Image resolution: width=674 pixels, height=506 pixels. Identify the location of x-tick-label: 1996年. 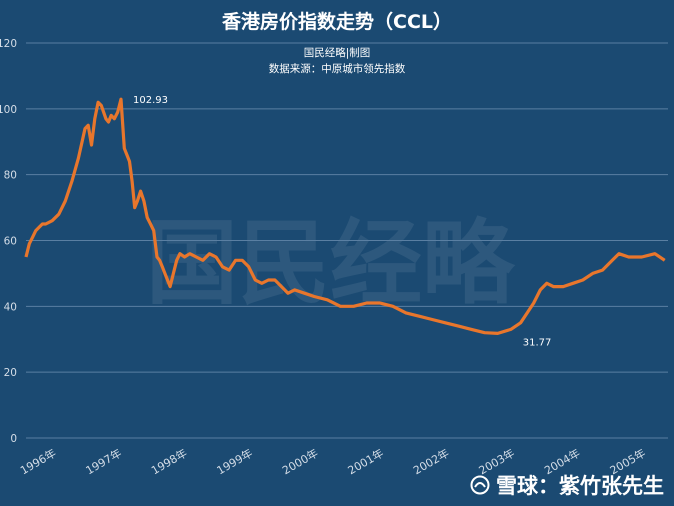
(38, 462).